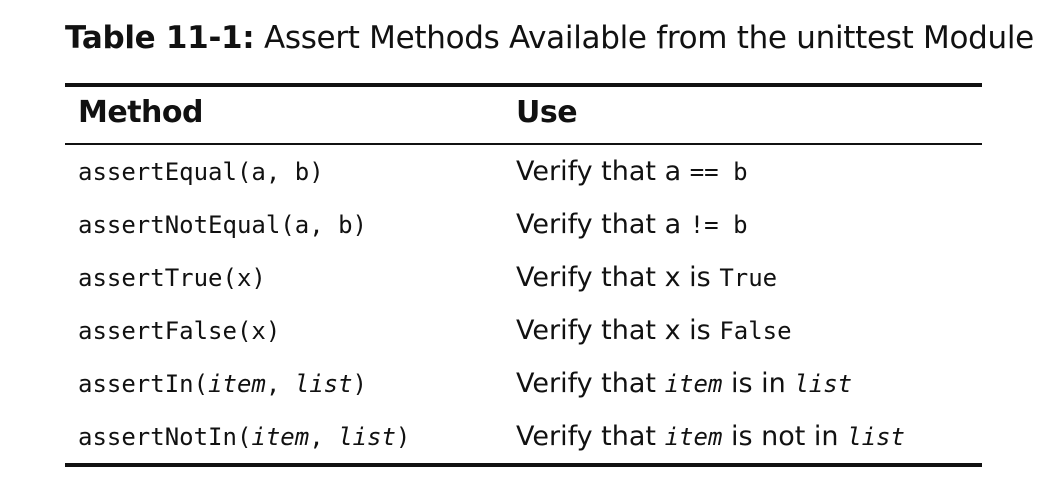  I want to click on method-cell: assertNotEqual(a, b), so click(222, 225).